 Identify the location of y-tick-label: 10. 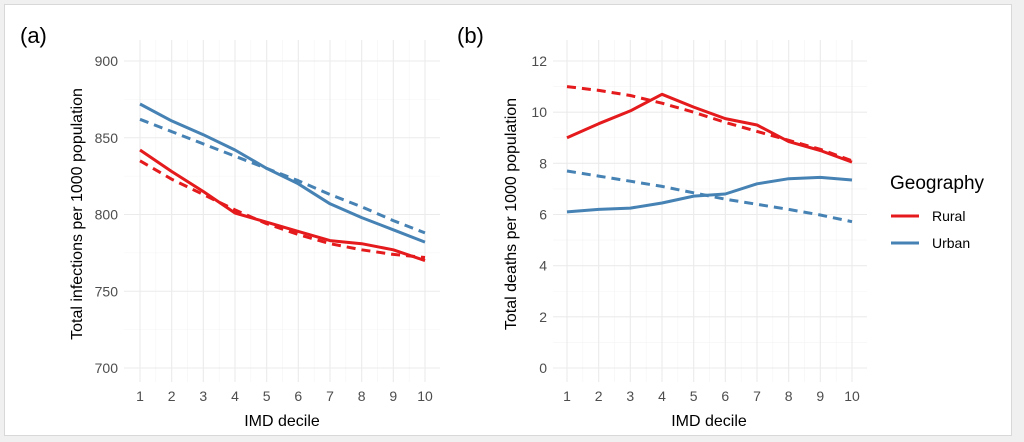
(539, 112).